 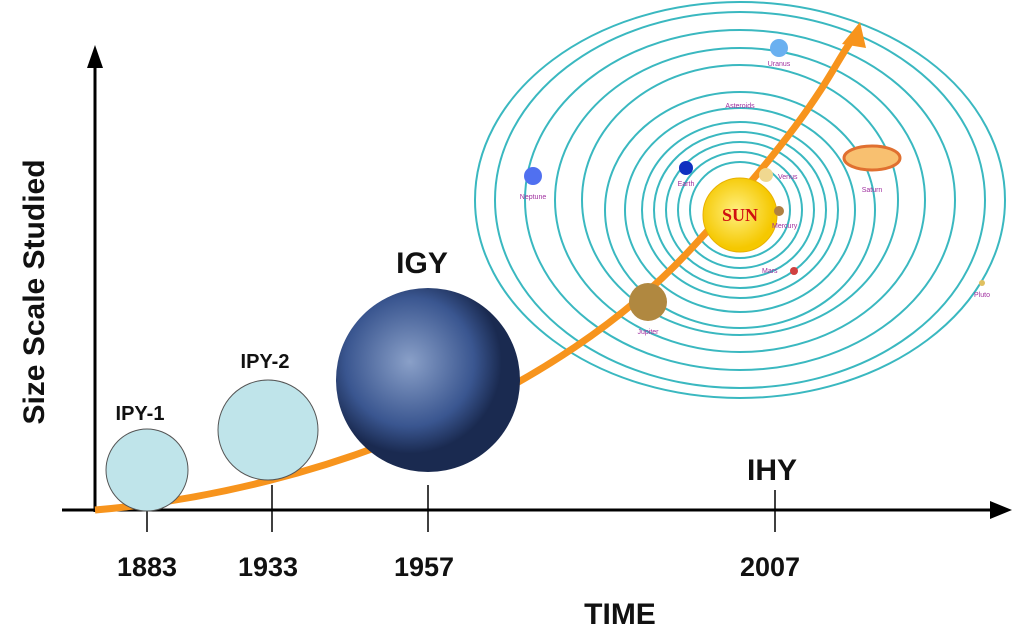 What do you see at coordinates (422, 263) in the screenshot?
I see `program-label: IGY` at bounding box center [422, 263].